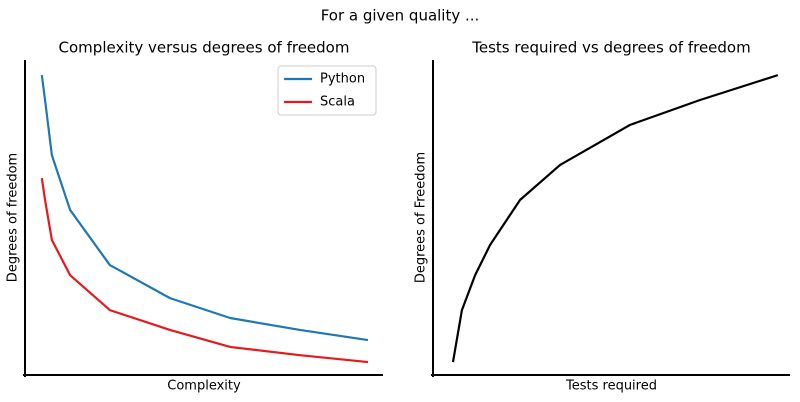  Describe the element at coordinates (421, 217) in the screenshot. I see `y-axis-label: Degrees of Freedom` at that location.